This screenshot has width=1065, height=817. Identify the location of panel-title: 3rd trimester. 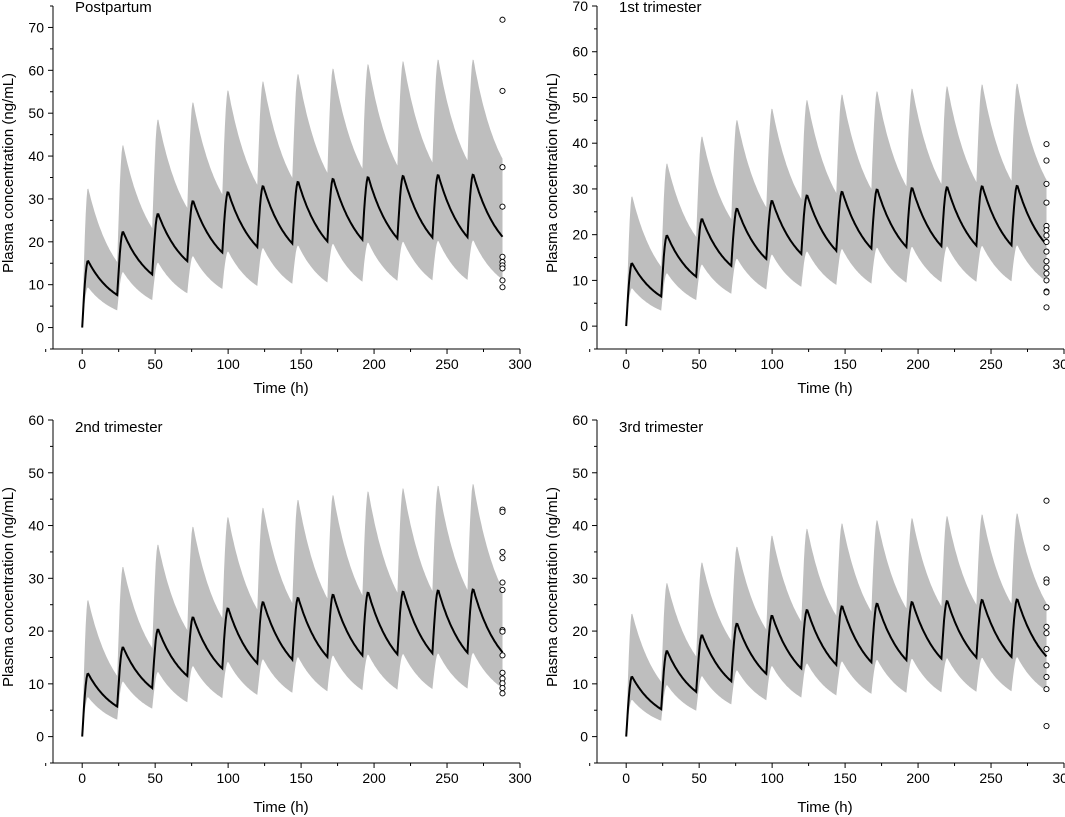
(661, 427).